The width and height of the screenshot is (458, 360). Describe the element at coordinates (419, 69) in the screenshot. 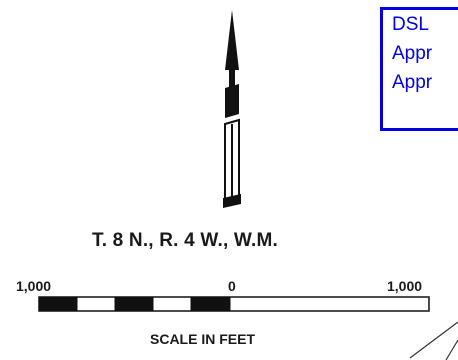

I see `legend-box: DSL Appr Appr` at that location.